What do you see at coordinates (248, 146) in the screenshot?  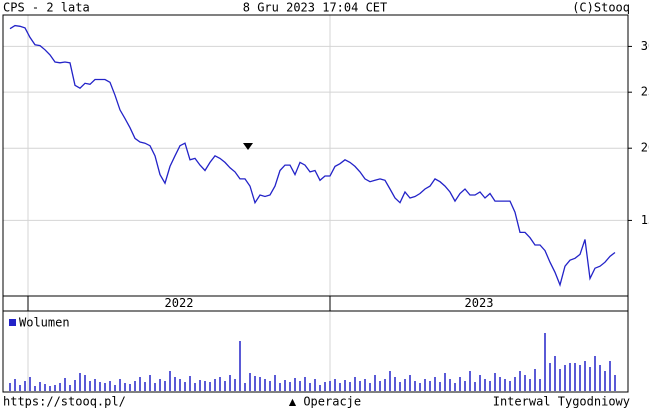 I see `operation-marker` at bounding box center [248, 146].